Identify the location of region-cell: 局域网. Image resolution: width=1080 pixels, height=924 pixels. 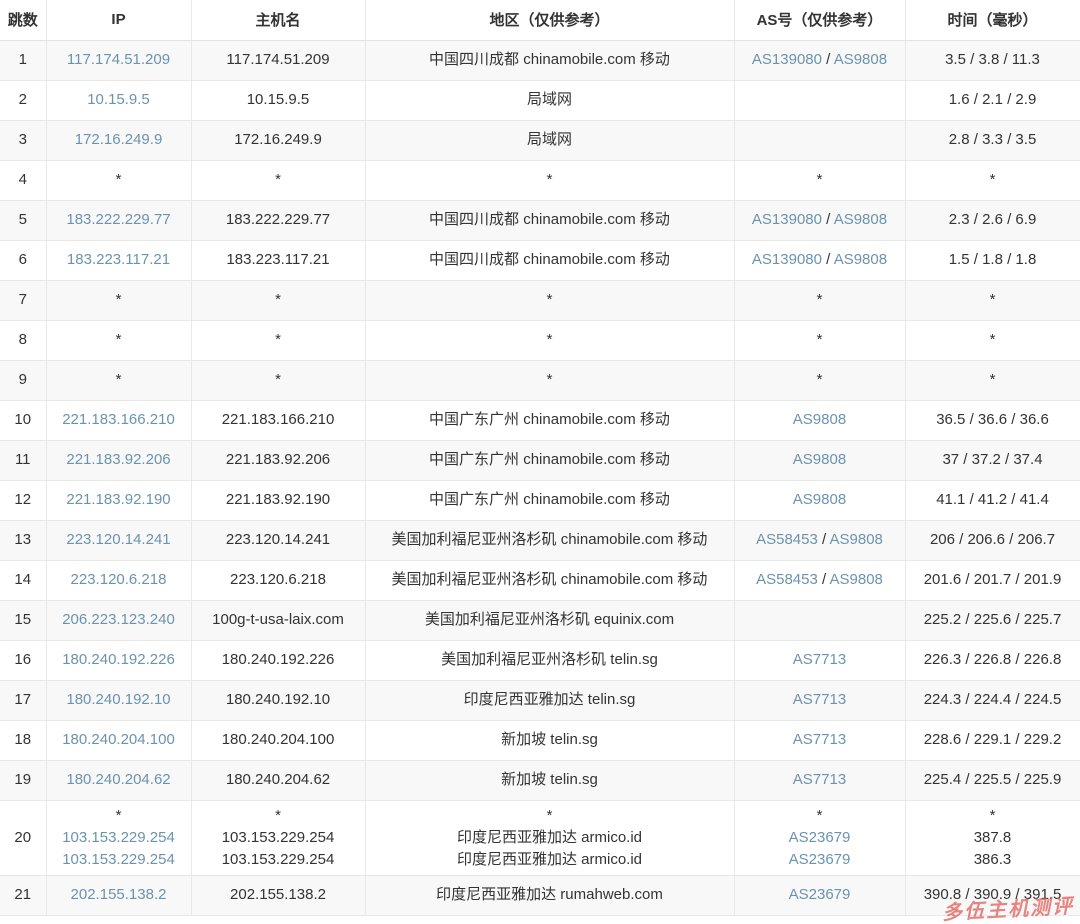
(550, 140).